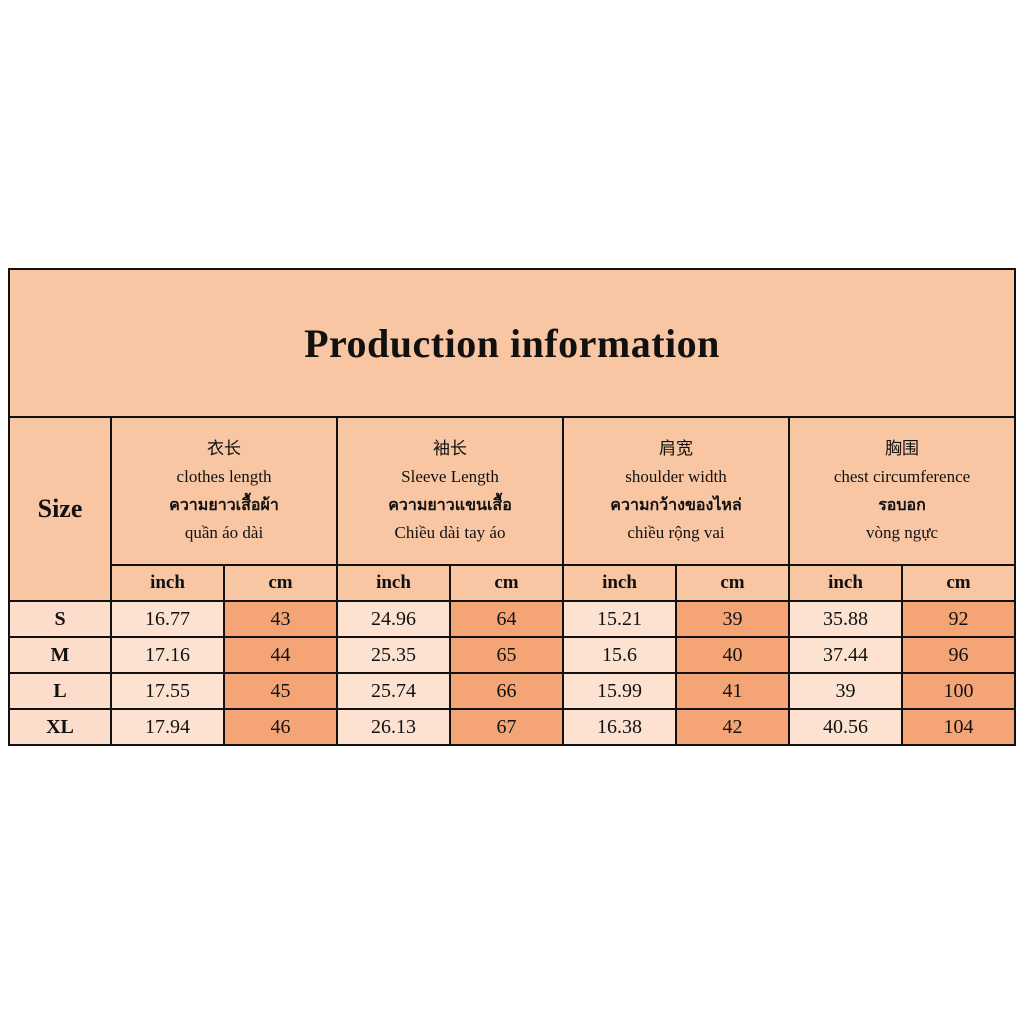 This screenshot has width=1024, height=1024. Describe the element at coordinates (506, 619) in the screenshot. I see `value-cell: 64` at that location.